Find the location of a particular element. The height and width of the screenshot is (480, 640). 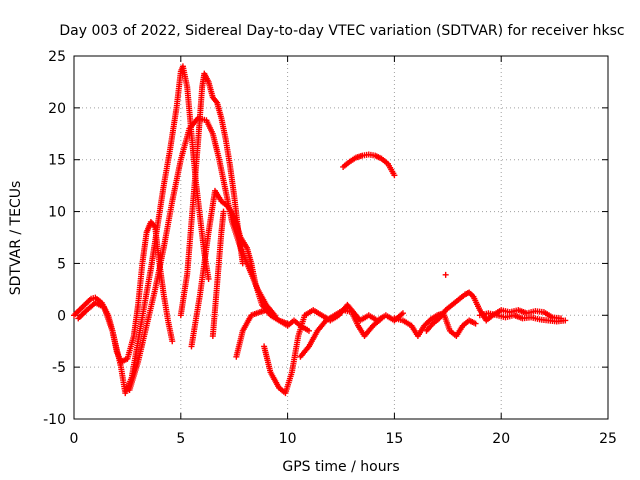

series-trace-d is located at coordinates (211, 194).